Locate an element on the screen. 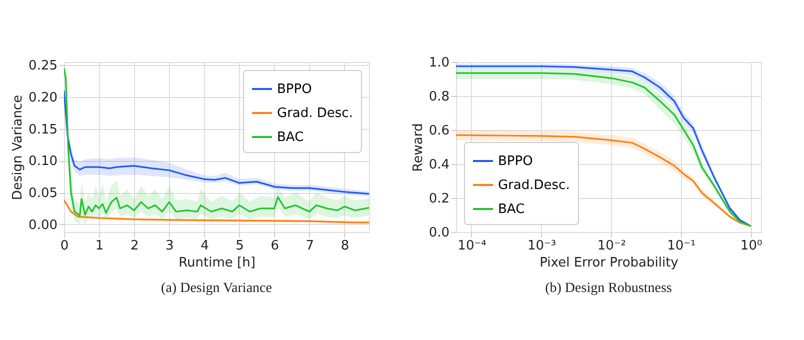 The width and height of the screenshot is (804, 340). x-tick-label: 5 is located at coordinates (240, 246).